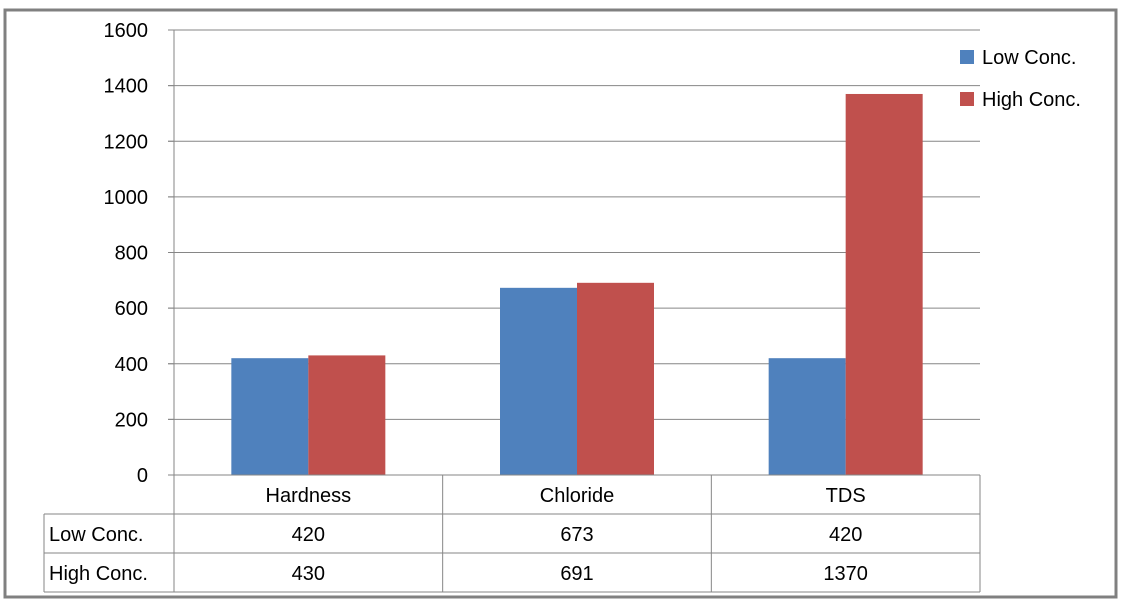 The height and width of the screenshot is (608, 1122). Describe the element at coordinates (1020, 79) in the screenshot. I see `legend: Low Conc. High Conc.` at that location.